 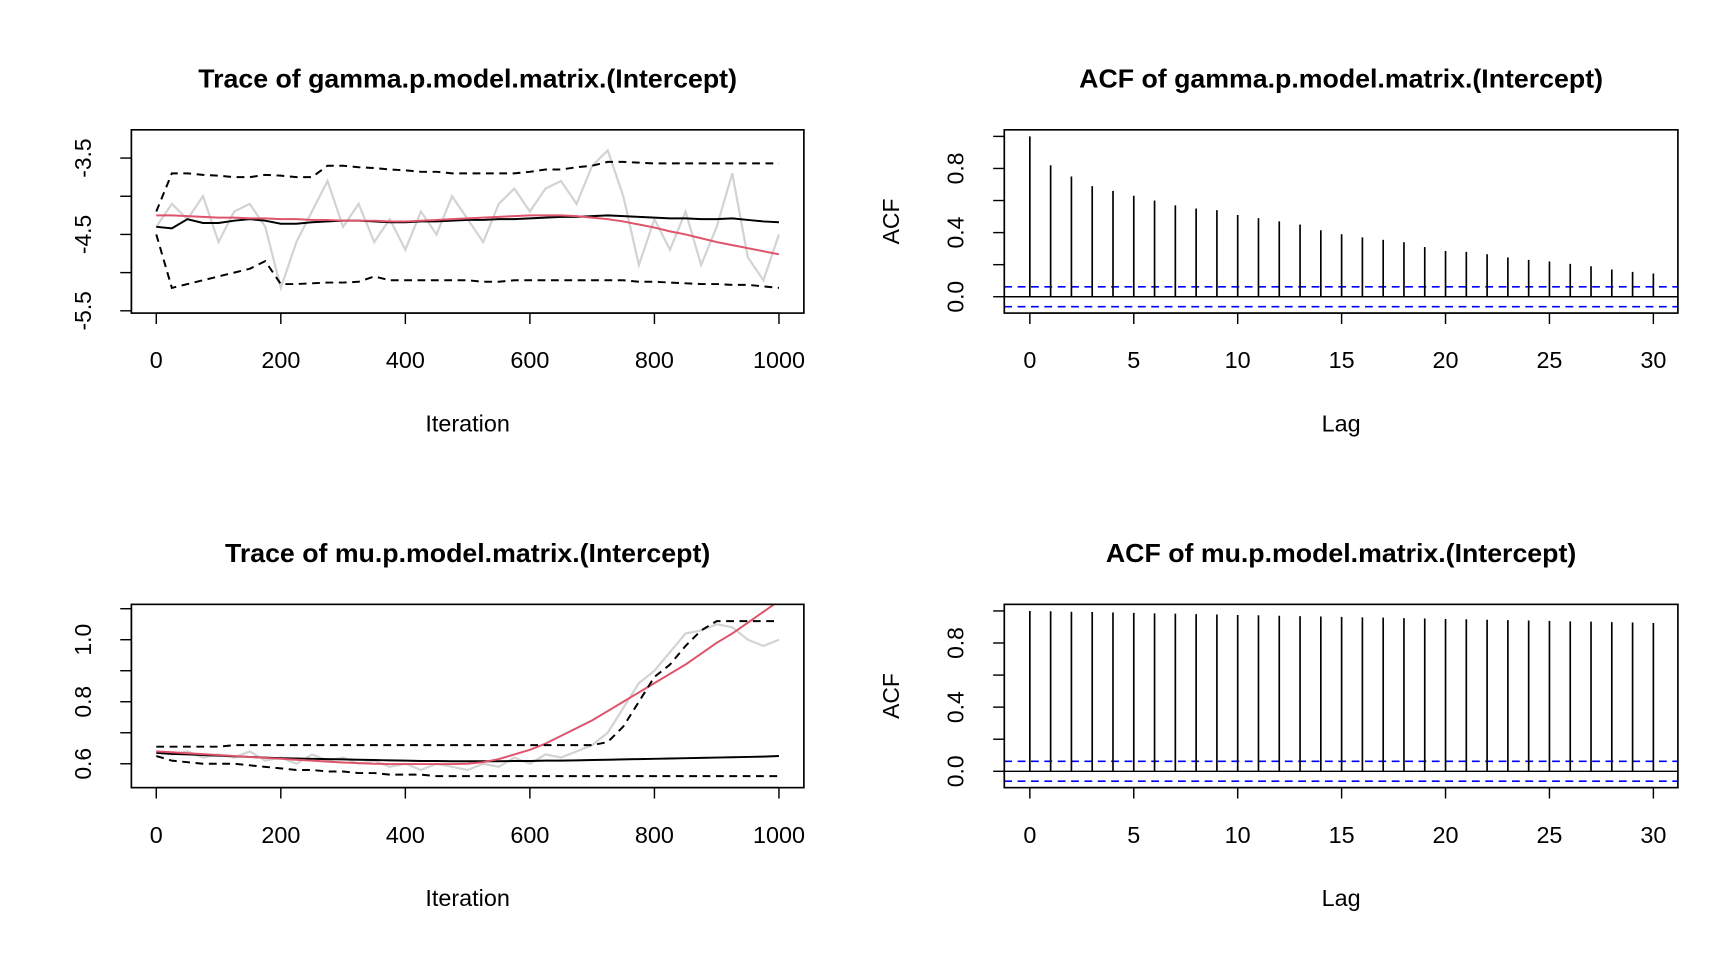 I want to click on chart-title: ACF of gamma.p.model.matrix.(Intercept), so click(x=1341, y=79).